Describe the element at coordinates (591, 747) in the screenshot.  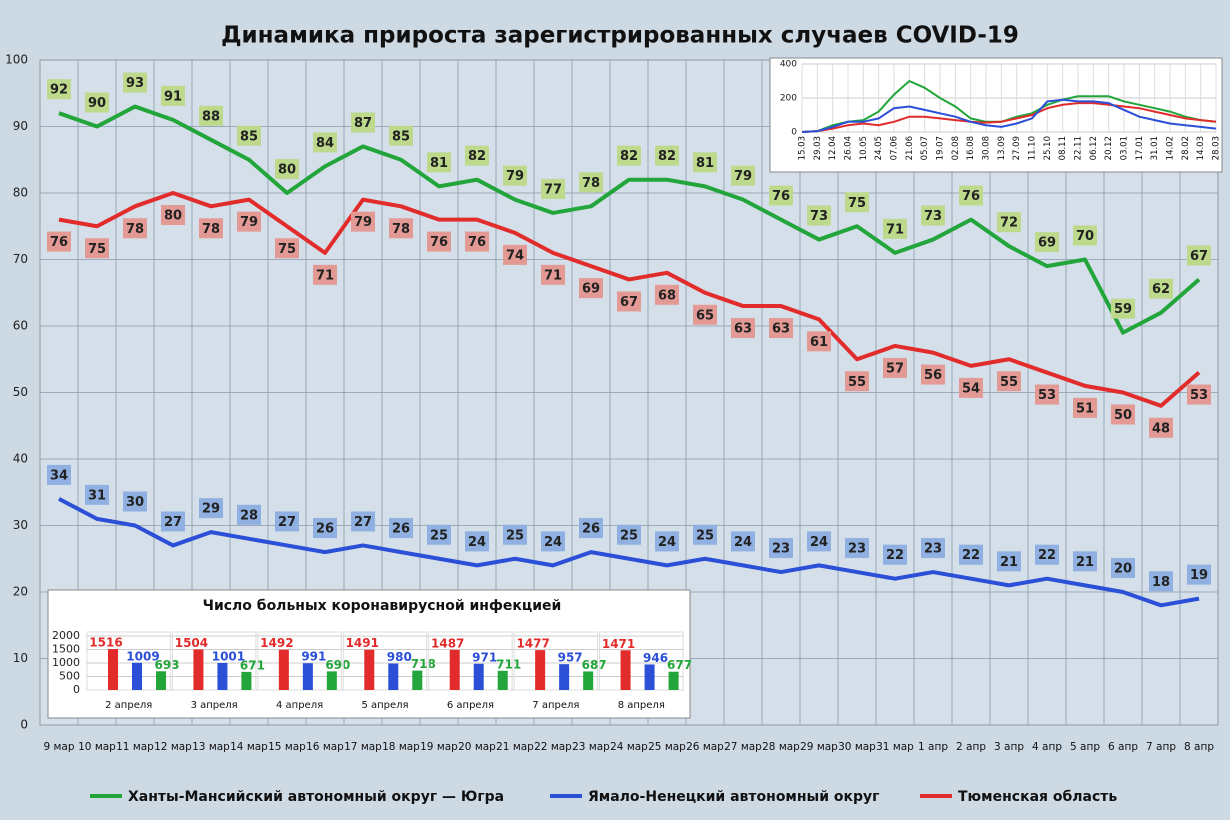
I see `x-tick-label: 23 мар` at that location.